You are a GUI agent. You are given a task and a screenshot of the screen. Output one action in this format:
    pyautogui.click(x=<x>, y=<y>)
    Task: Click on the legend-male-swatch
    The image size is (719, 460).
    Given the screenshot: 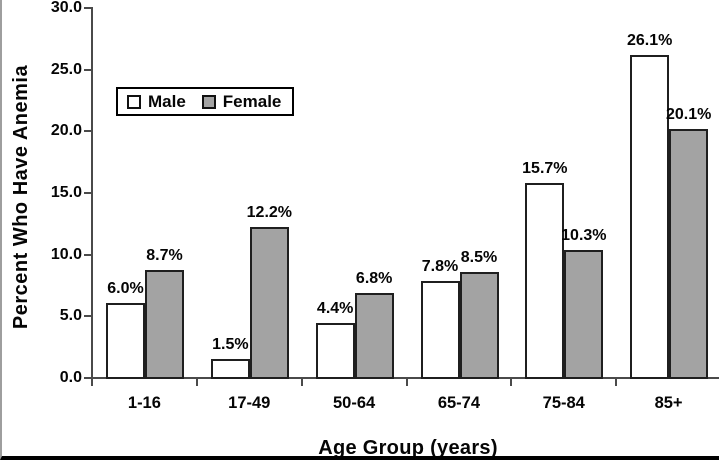 What is the action you would take?
    pyautogui.click(x=134, y=101)
    